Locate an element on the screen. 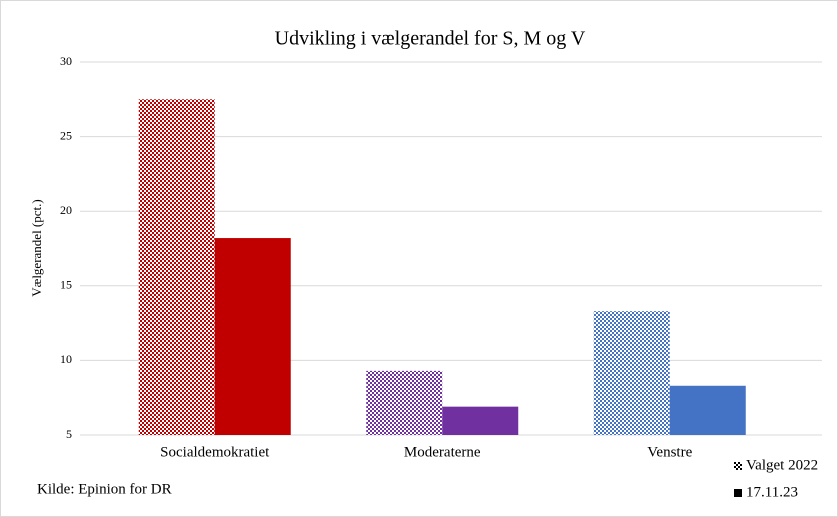  y-tick-label: 5 is located at coordinates (69, 434).